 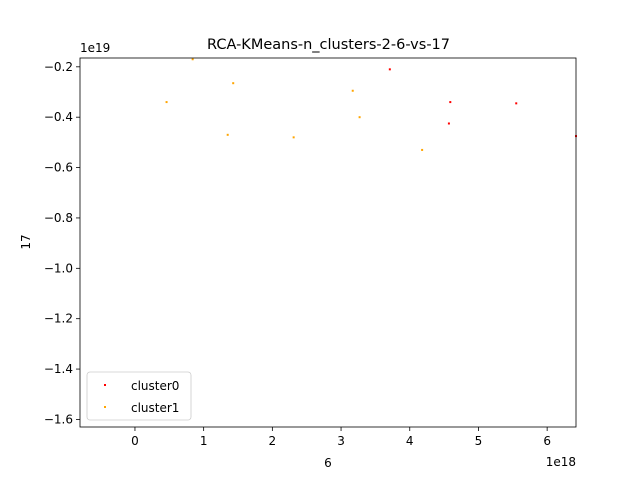 I want to click on legend-label-cluster1: cluster1, so click(x=155, y=408).